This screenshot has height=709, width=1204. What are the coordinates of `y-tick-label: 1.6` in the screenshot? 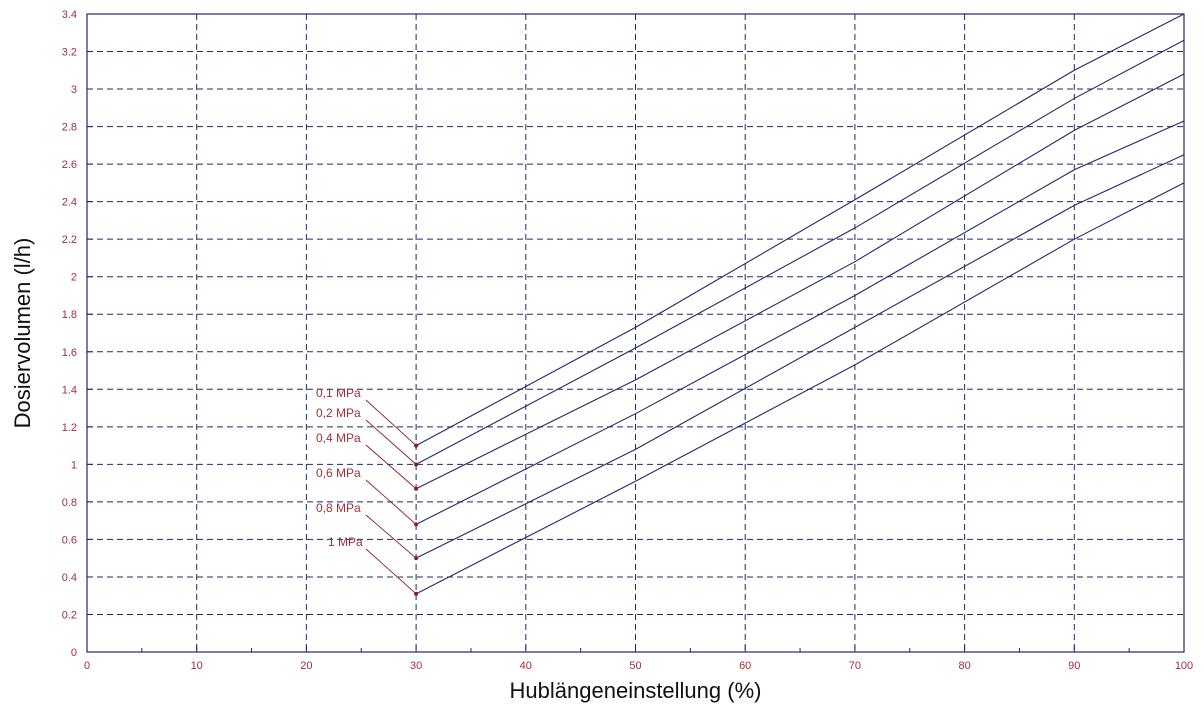 It's located at (69, 353).